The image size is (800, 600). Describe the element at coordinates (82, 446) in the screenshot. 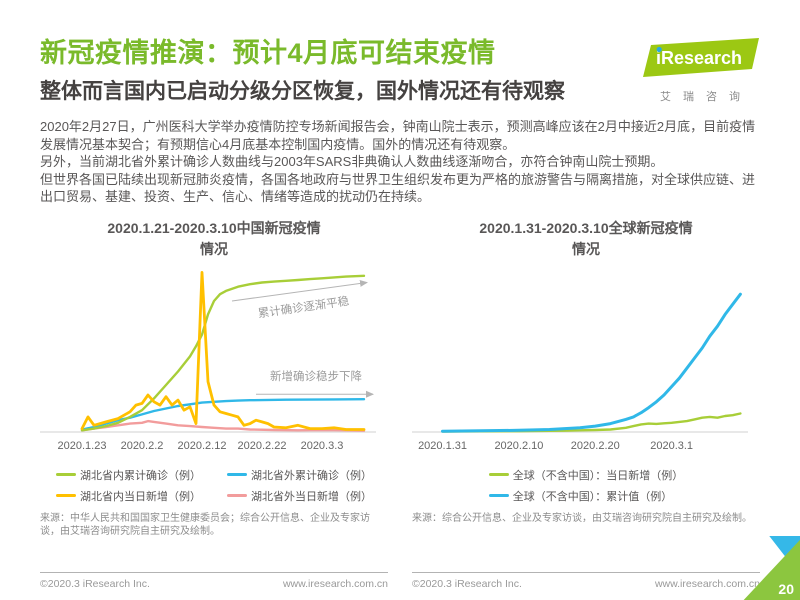

I see `x-tick-label: 2020.1.23` at that location.